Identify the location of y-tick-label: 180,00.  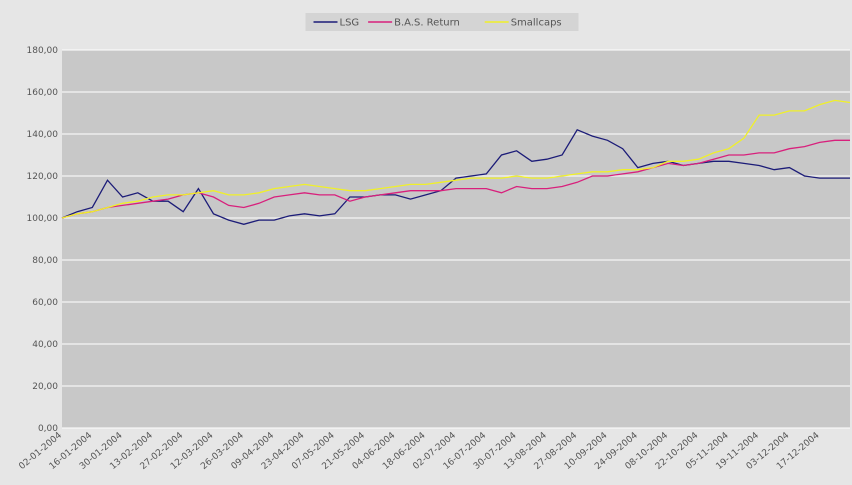
(43, 51).